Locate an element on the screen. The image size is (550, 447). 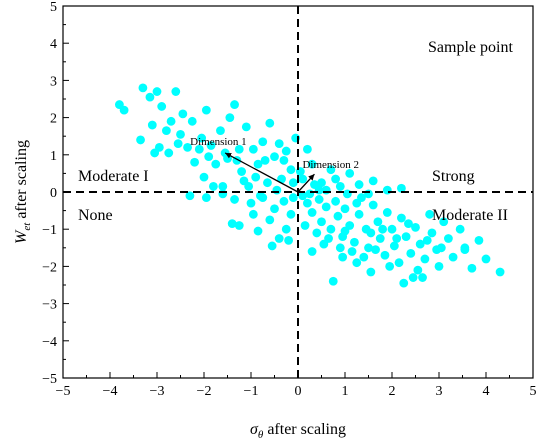
y-tick-label: −4 is located at coordinates (49, 342).